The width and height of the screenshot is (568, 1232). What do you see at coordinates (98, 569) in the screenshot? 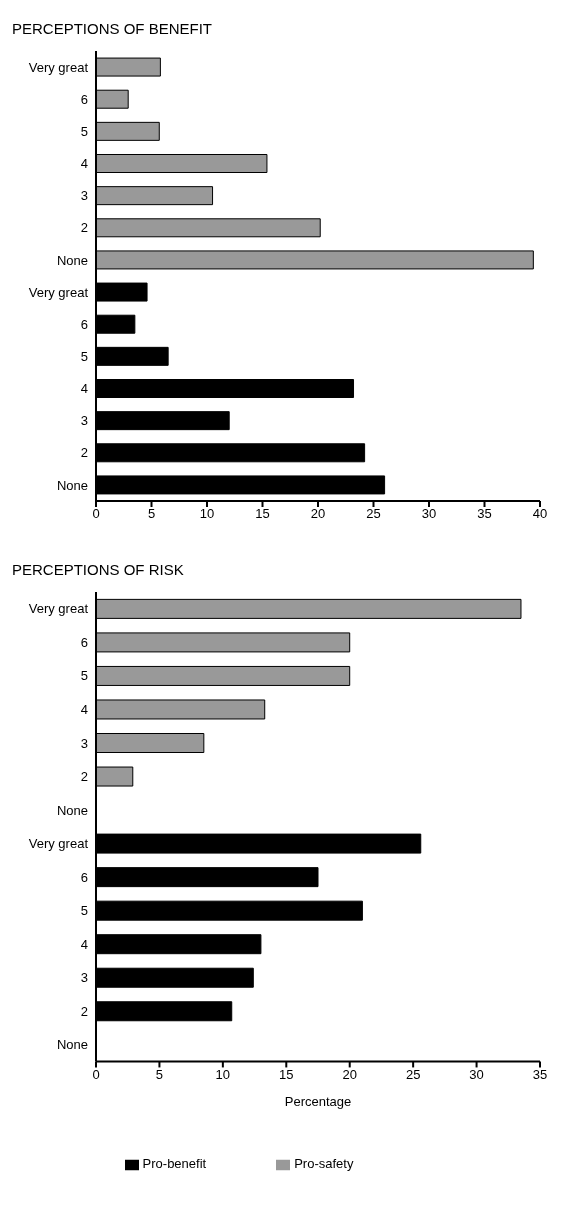
I see `chart-title: PERCEPTIONS OF RISK` at bounding box center [98, 569].